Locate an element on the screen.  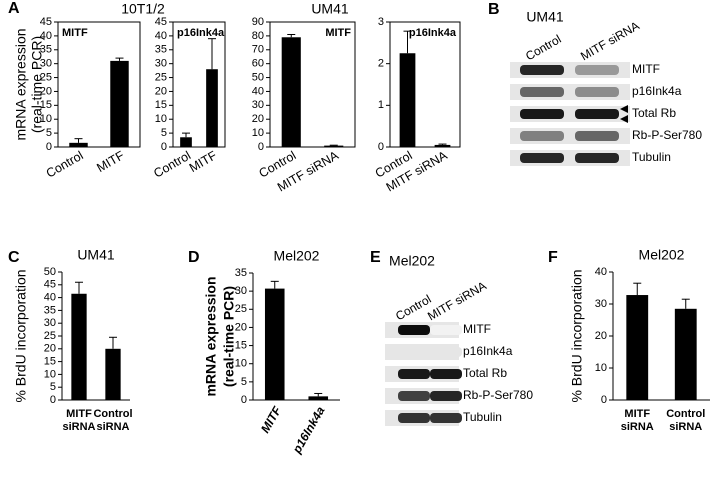
y-tick-label: 3 is located at coordinates (381, 22).